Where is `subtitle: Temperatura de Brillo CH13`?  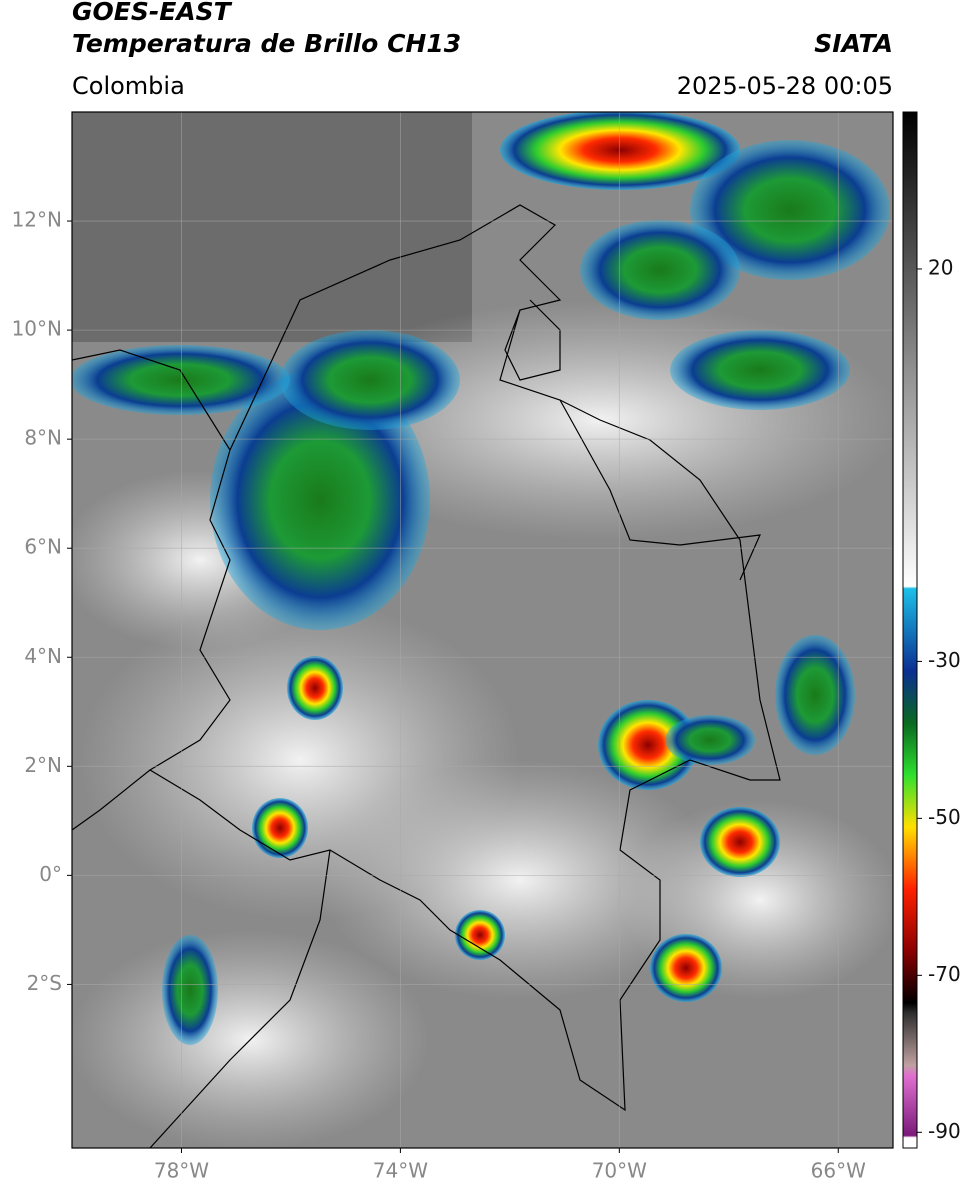
subtitle: Temperatura de Brillo CH13 is located at coordinates (266, 43).